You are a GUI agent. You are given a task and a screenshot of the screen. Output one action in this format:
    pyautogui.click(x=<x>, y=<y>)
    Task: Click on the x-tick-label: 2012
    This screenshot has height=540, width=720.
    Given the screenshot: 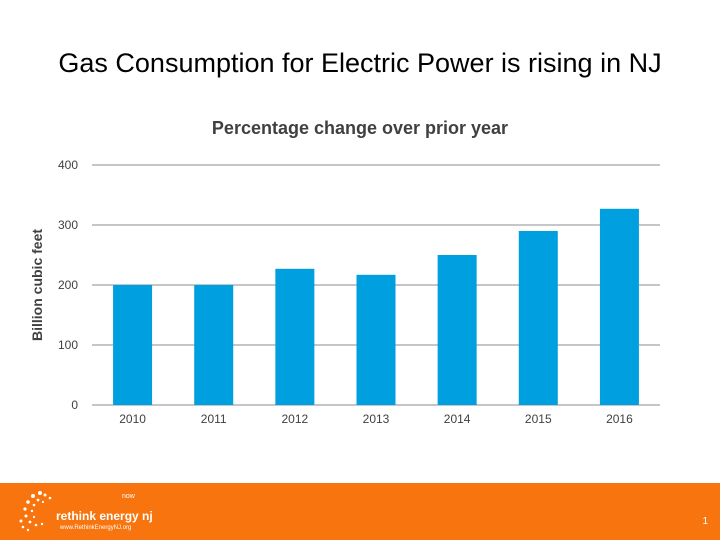 What is the action you would take?
    pyautogui.click(x=295, y=419)
    